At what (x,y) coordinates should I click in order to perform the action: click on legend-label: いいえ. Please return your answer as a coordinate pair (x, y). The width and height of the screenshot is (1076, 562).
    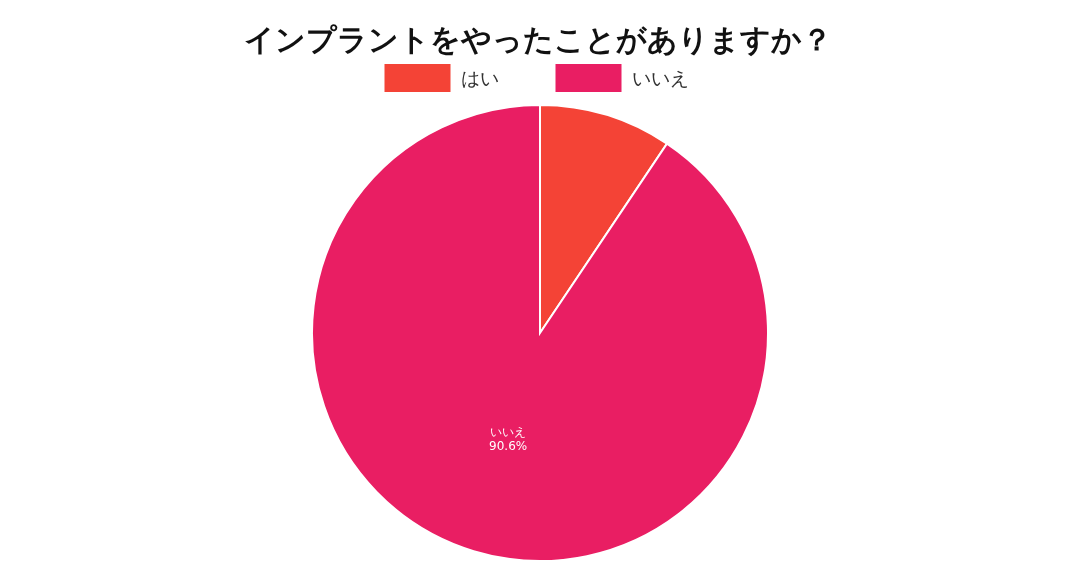
    Looking at the image, I should click on (660, 78).